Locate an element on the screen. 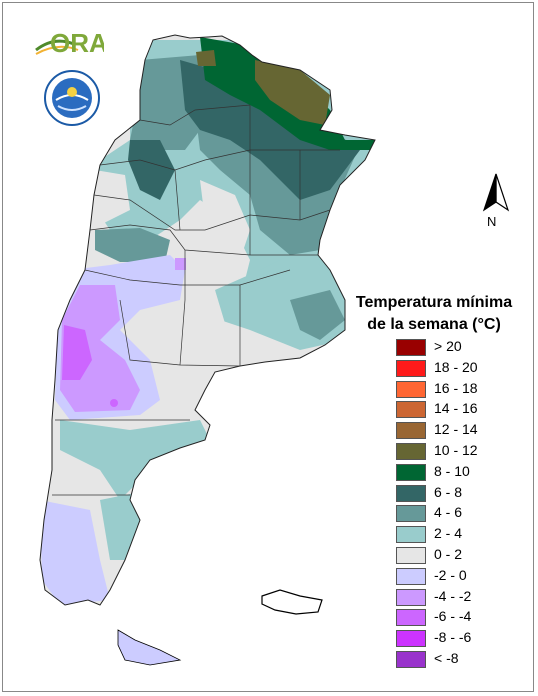  ora-swoosh-icon: ORA is located at coordinates (71, 43).